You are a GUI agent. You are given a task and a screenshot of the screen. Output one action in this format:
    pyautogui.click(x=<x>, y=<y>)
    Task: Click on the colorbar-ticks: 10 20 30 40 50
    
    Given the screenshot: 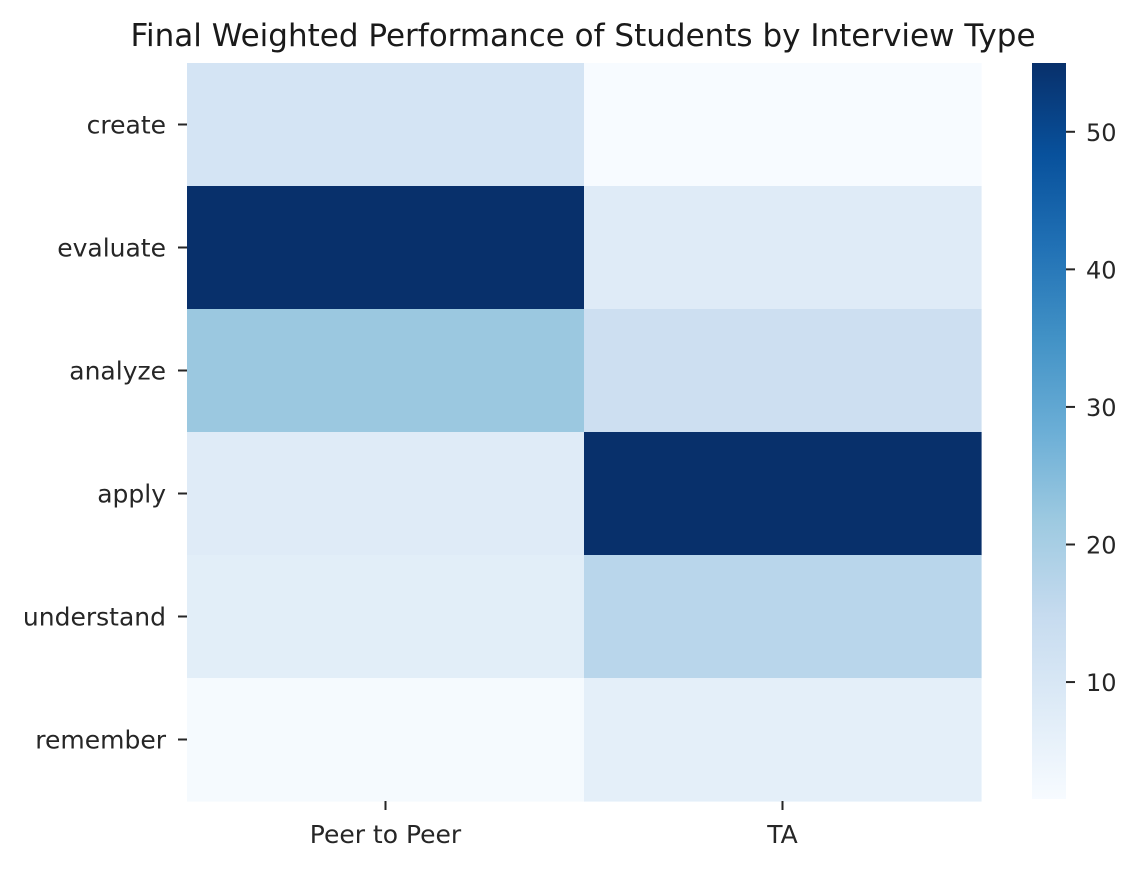 What is the action you would take?
    pyautogui.click(x=1091, y=408)
    